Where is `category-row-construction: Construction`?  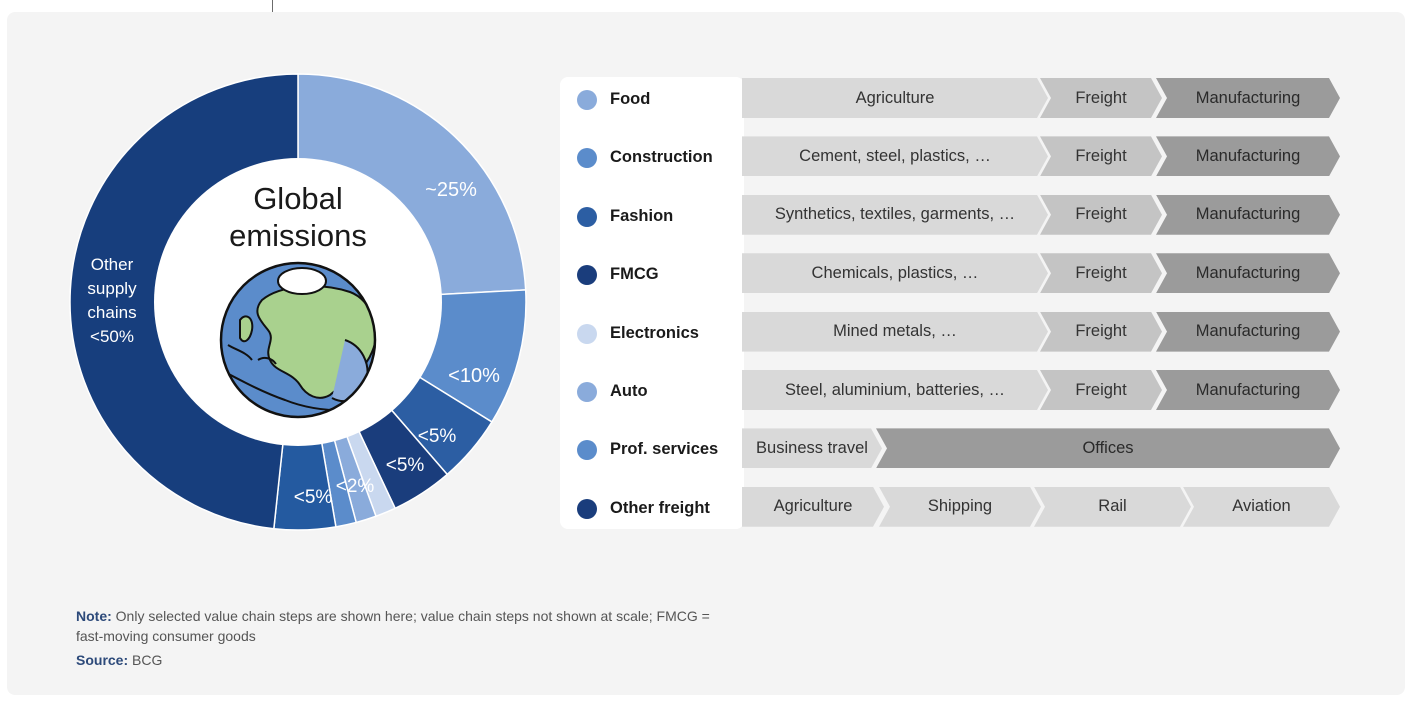
category-row-construction: Construction is located at coordinates (652, 158).